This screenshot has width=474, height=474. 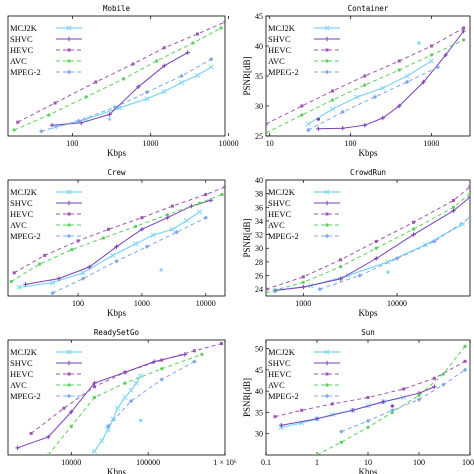 What do you see at coordinates (327, 50) in the screenshot?
I see `legend-marker-hevc` at bounding box center [327, 50].